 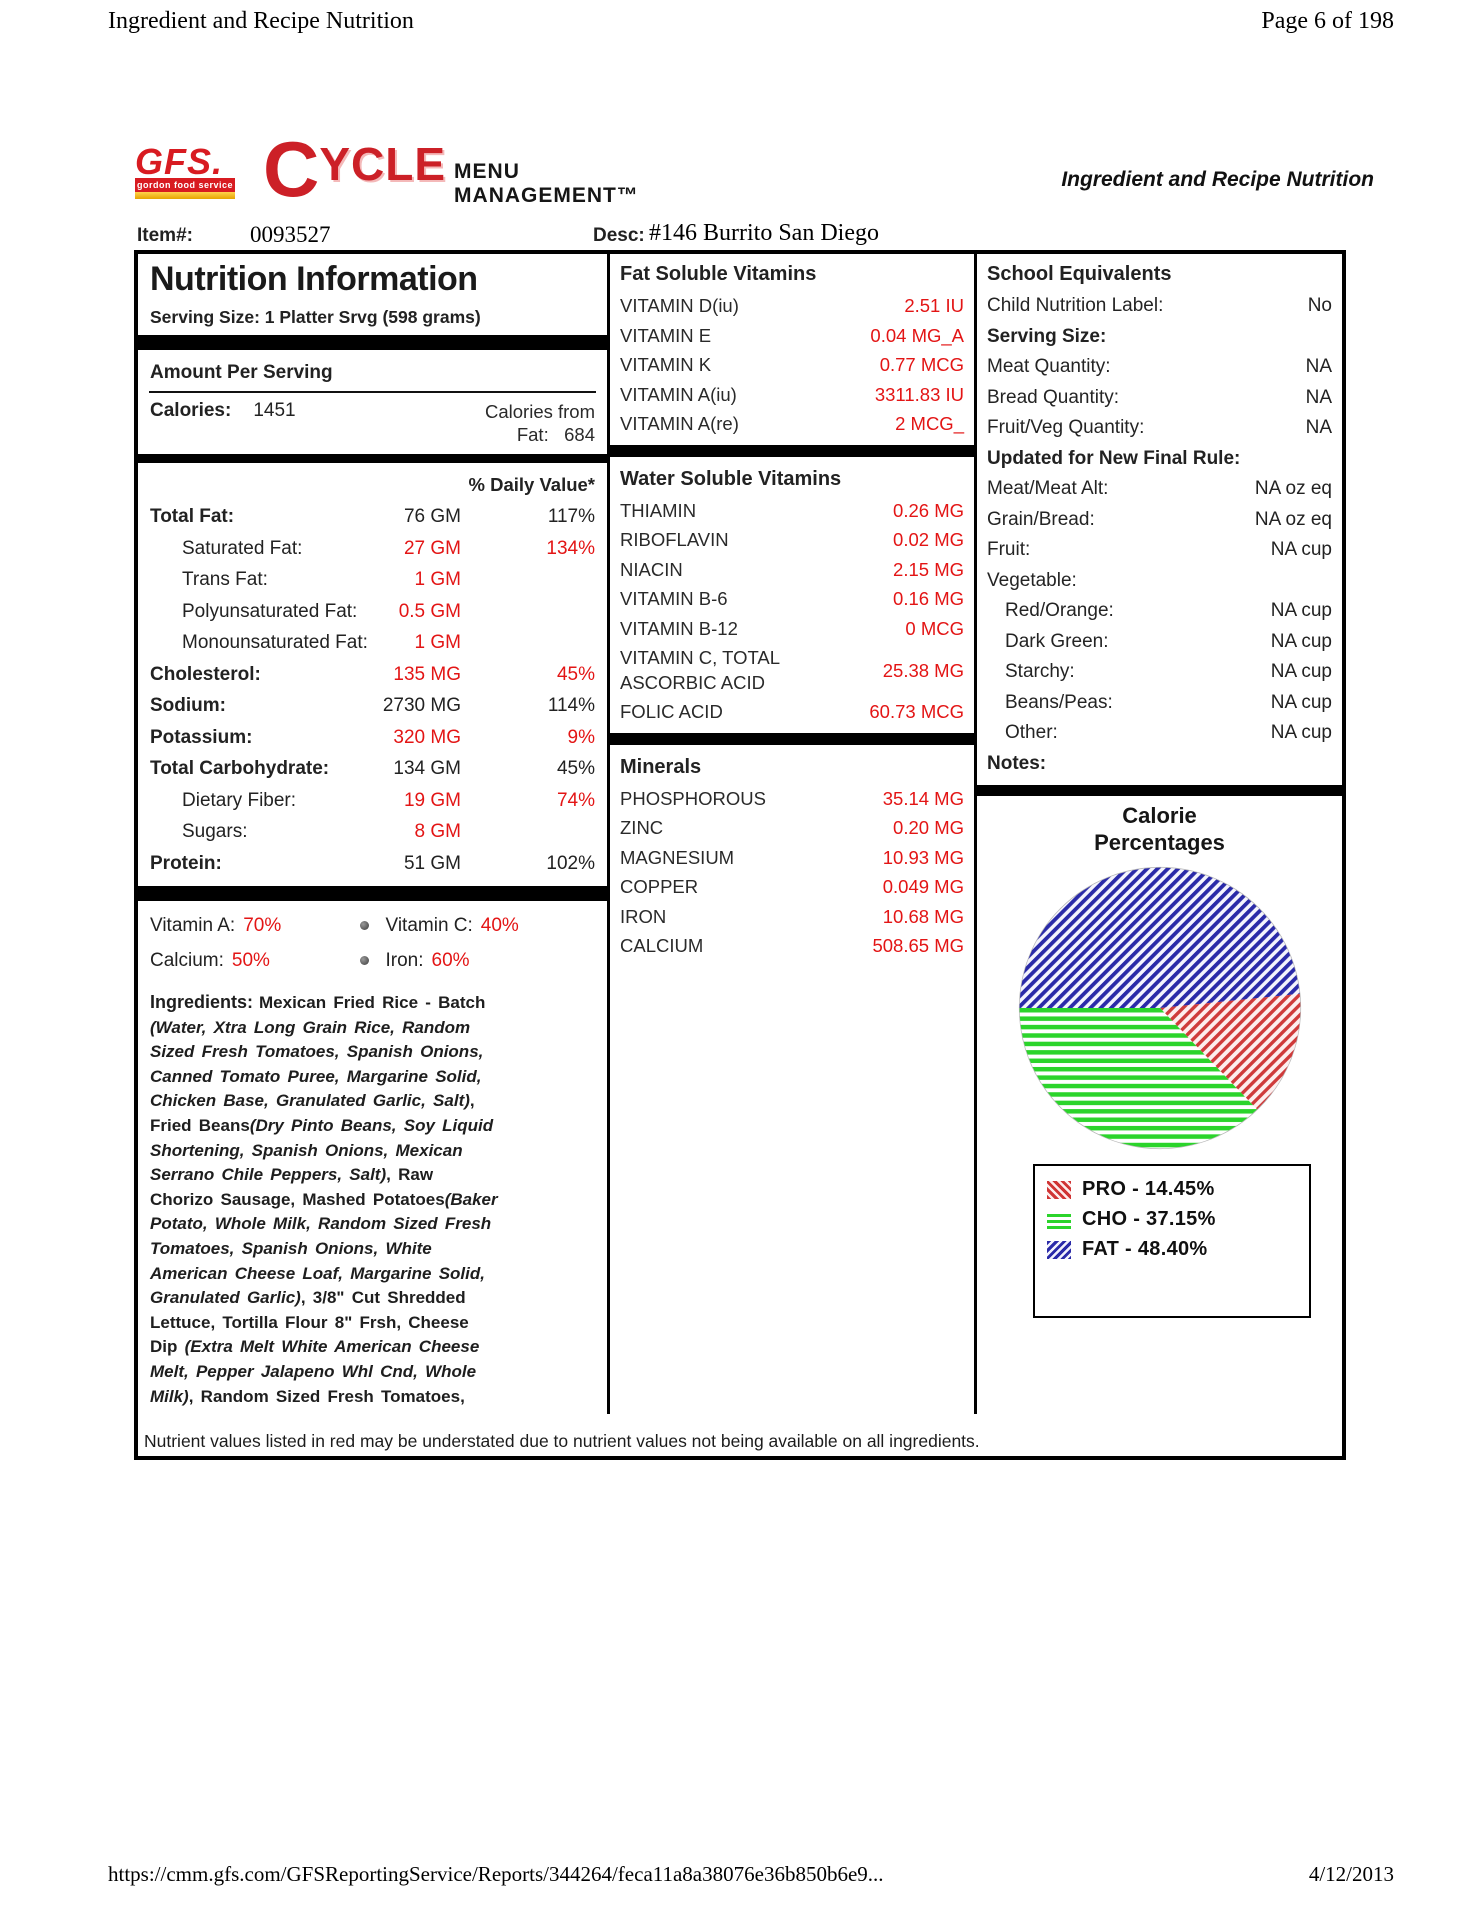 I want to click on mineral-row: MAGNESIUM 10.93 MG, so click(x=792, y=857).